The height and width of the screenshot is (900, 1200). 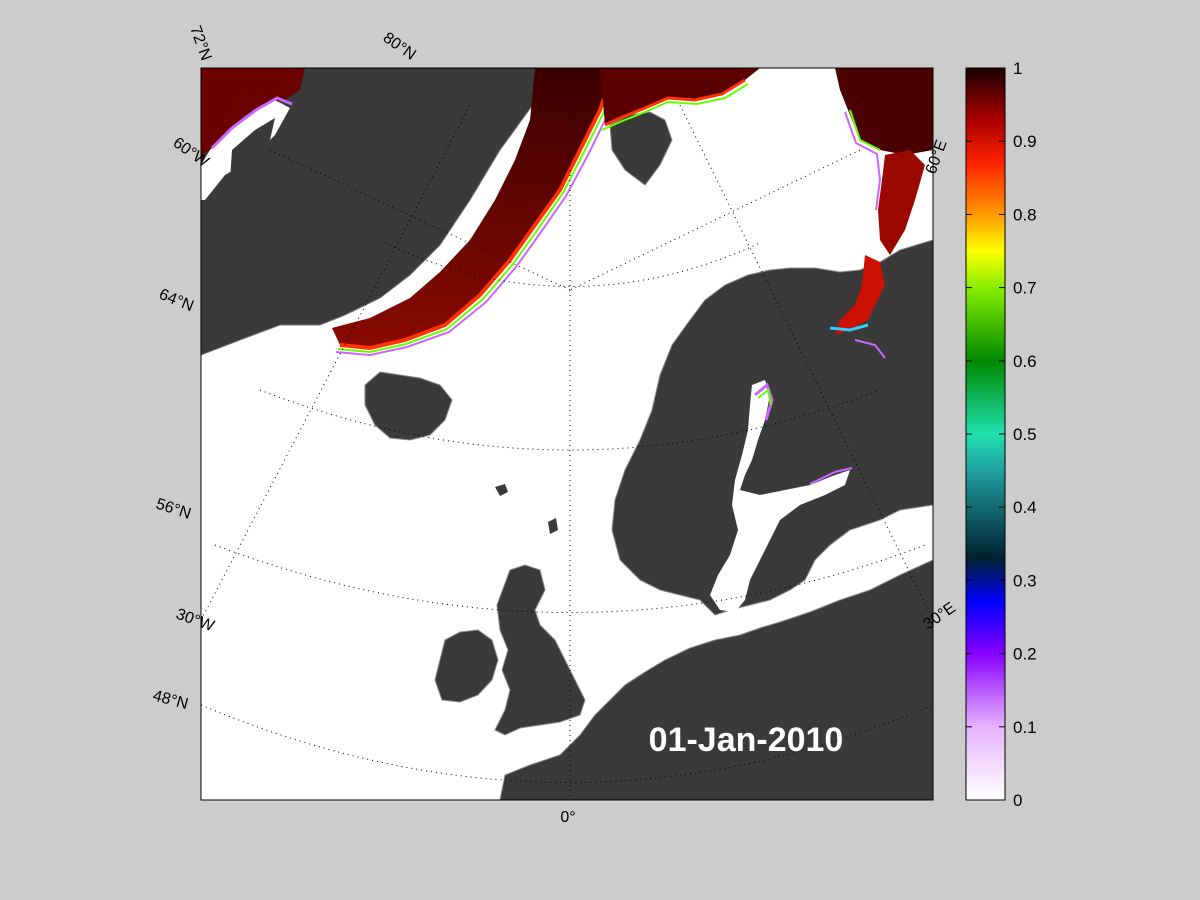 What do you see at coordinates (716, 679) in the screenshot?
I see `continental-europe-land` at bounding box center [716, 679].